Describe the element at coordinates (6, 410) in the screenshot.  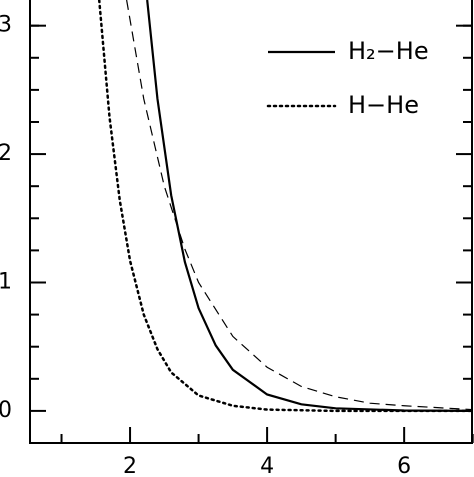
I see `y-tick-label: 0` at that location.